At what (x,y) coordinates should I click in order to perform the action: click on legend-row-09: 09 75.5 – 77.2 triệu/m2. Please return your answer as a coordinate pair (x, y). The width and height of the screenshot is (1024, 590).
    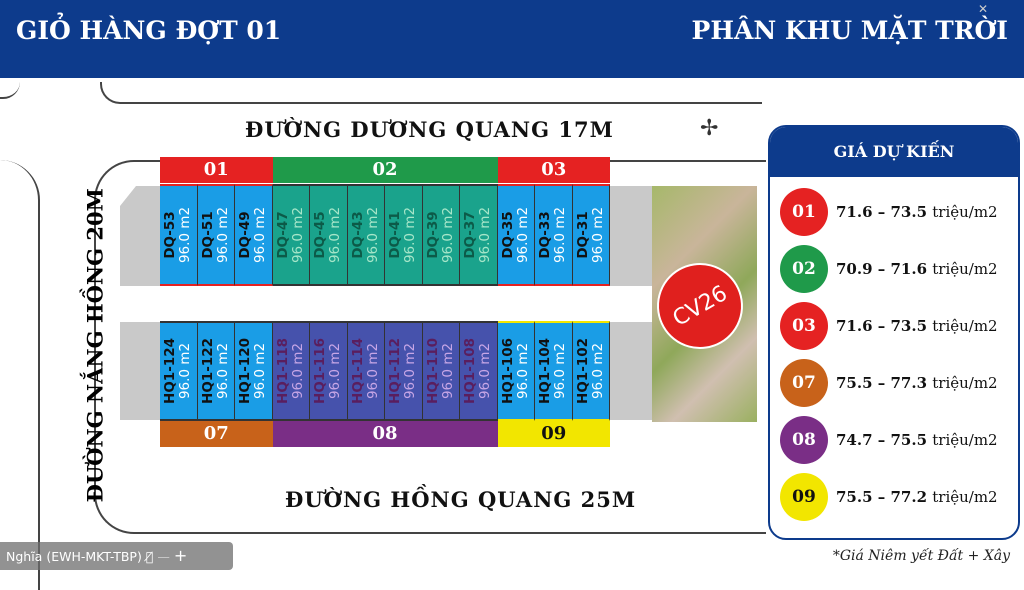
    Looking at the image, I should click on (899, 497).